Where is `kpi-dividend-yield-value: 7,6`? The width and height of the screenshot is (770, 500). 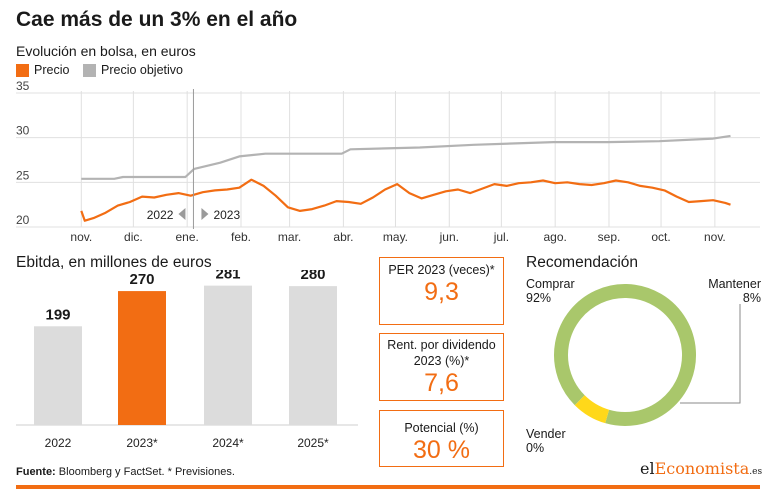 kpi-dividend-yield-value: 7,6 is located at coordinates (441, 383).